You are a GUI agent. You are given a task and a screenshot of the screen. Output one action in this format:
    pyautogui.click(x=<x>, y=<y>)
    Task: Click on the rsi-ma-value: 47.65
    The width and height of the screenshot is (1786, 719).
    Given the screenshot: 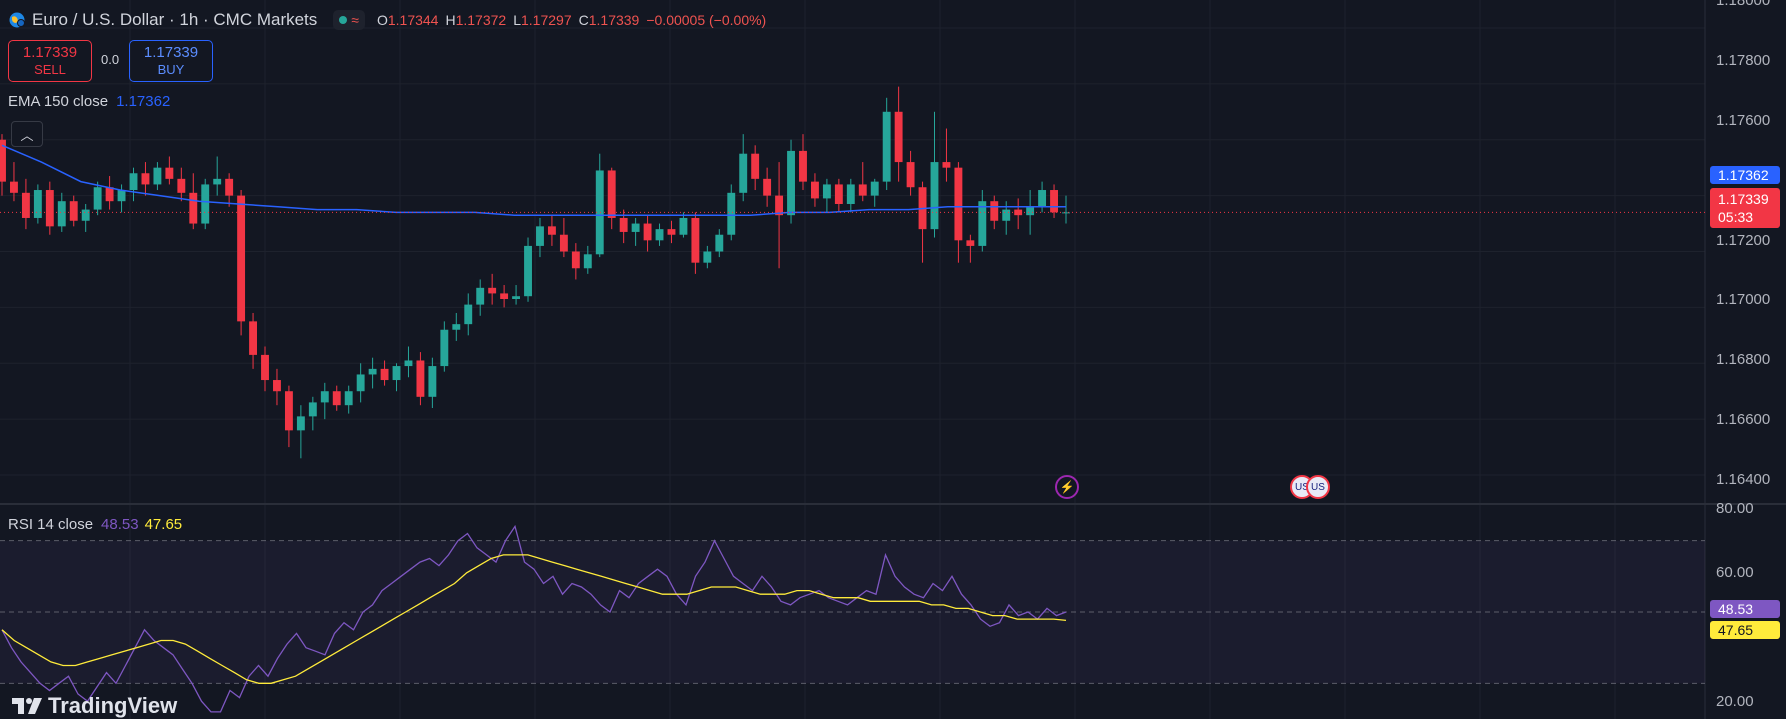 What is the action you would take?
    pyautogui.click(x=163, y=524)
    